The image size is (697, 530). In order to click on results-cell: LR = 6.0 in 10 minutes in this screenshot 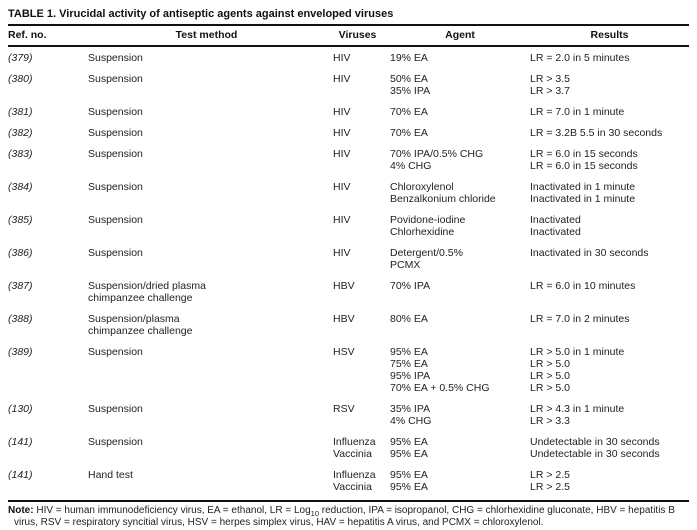, I will do `click(583, 286)`.